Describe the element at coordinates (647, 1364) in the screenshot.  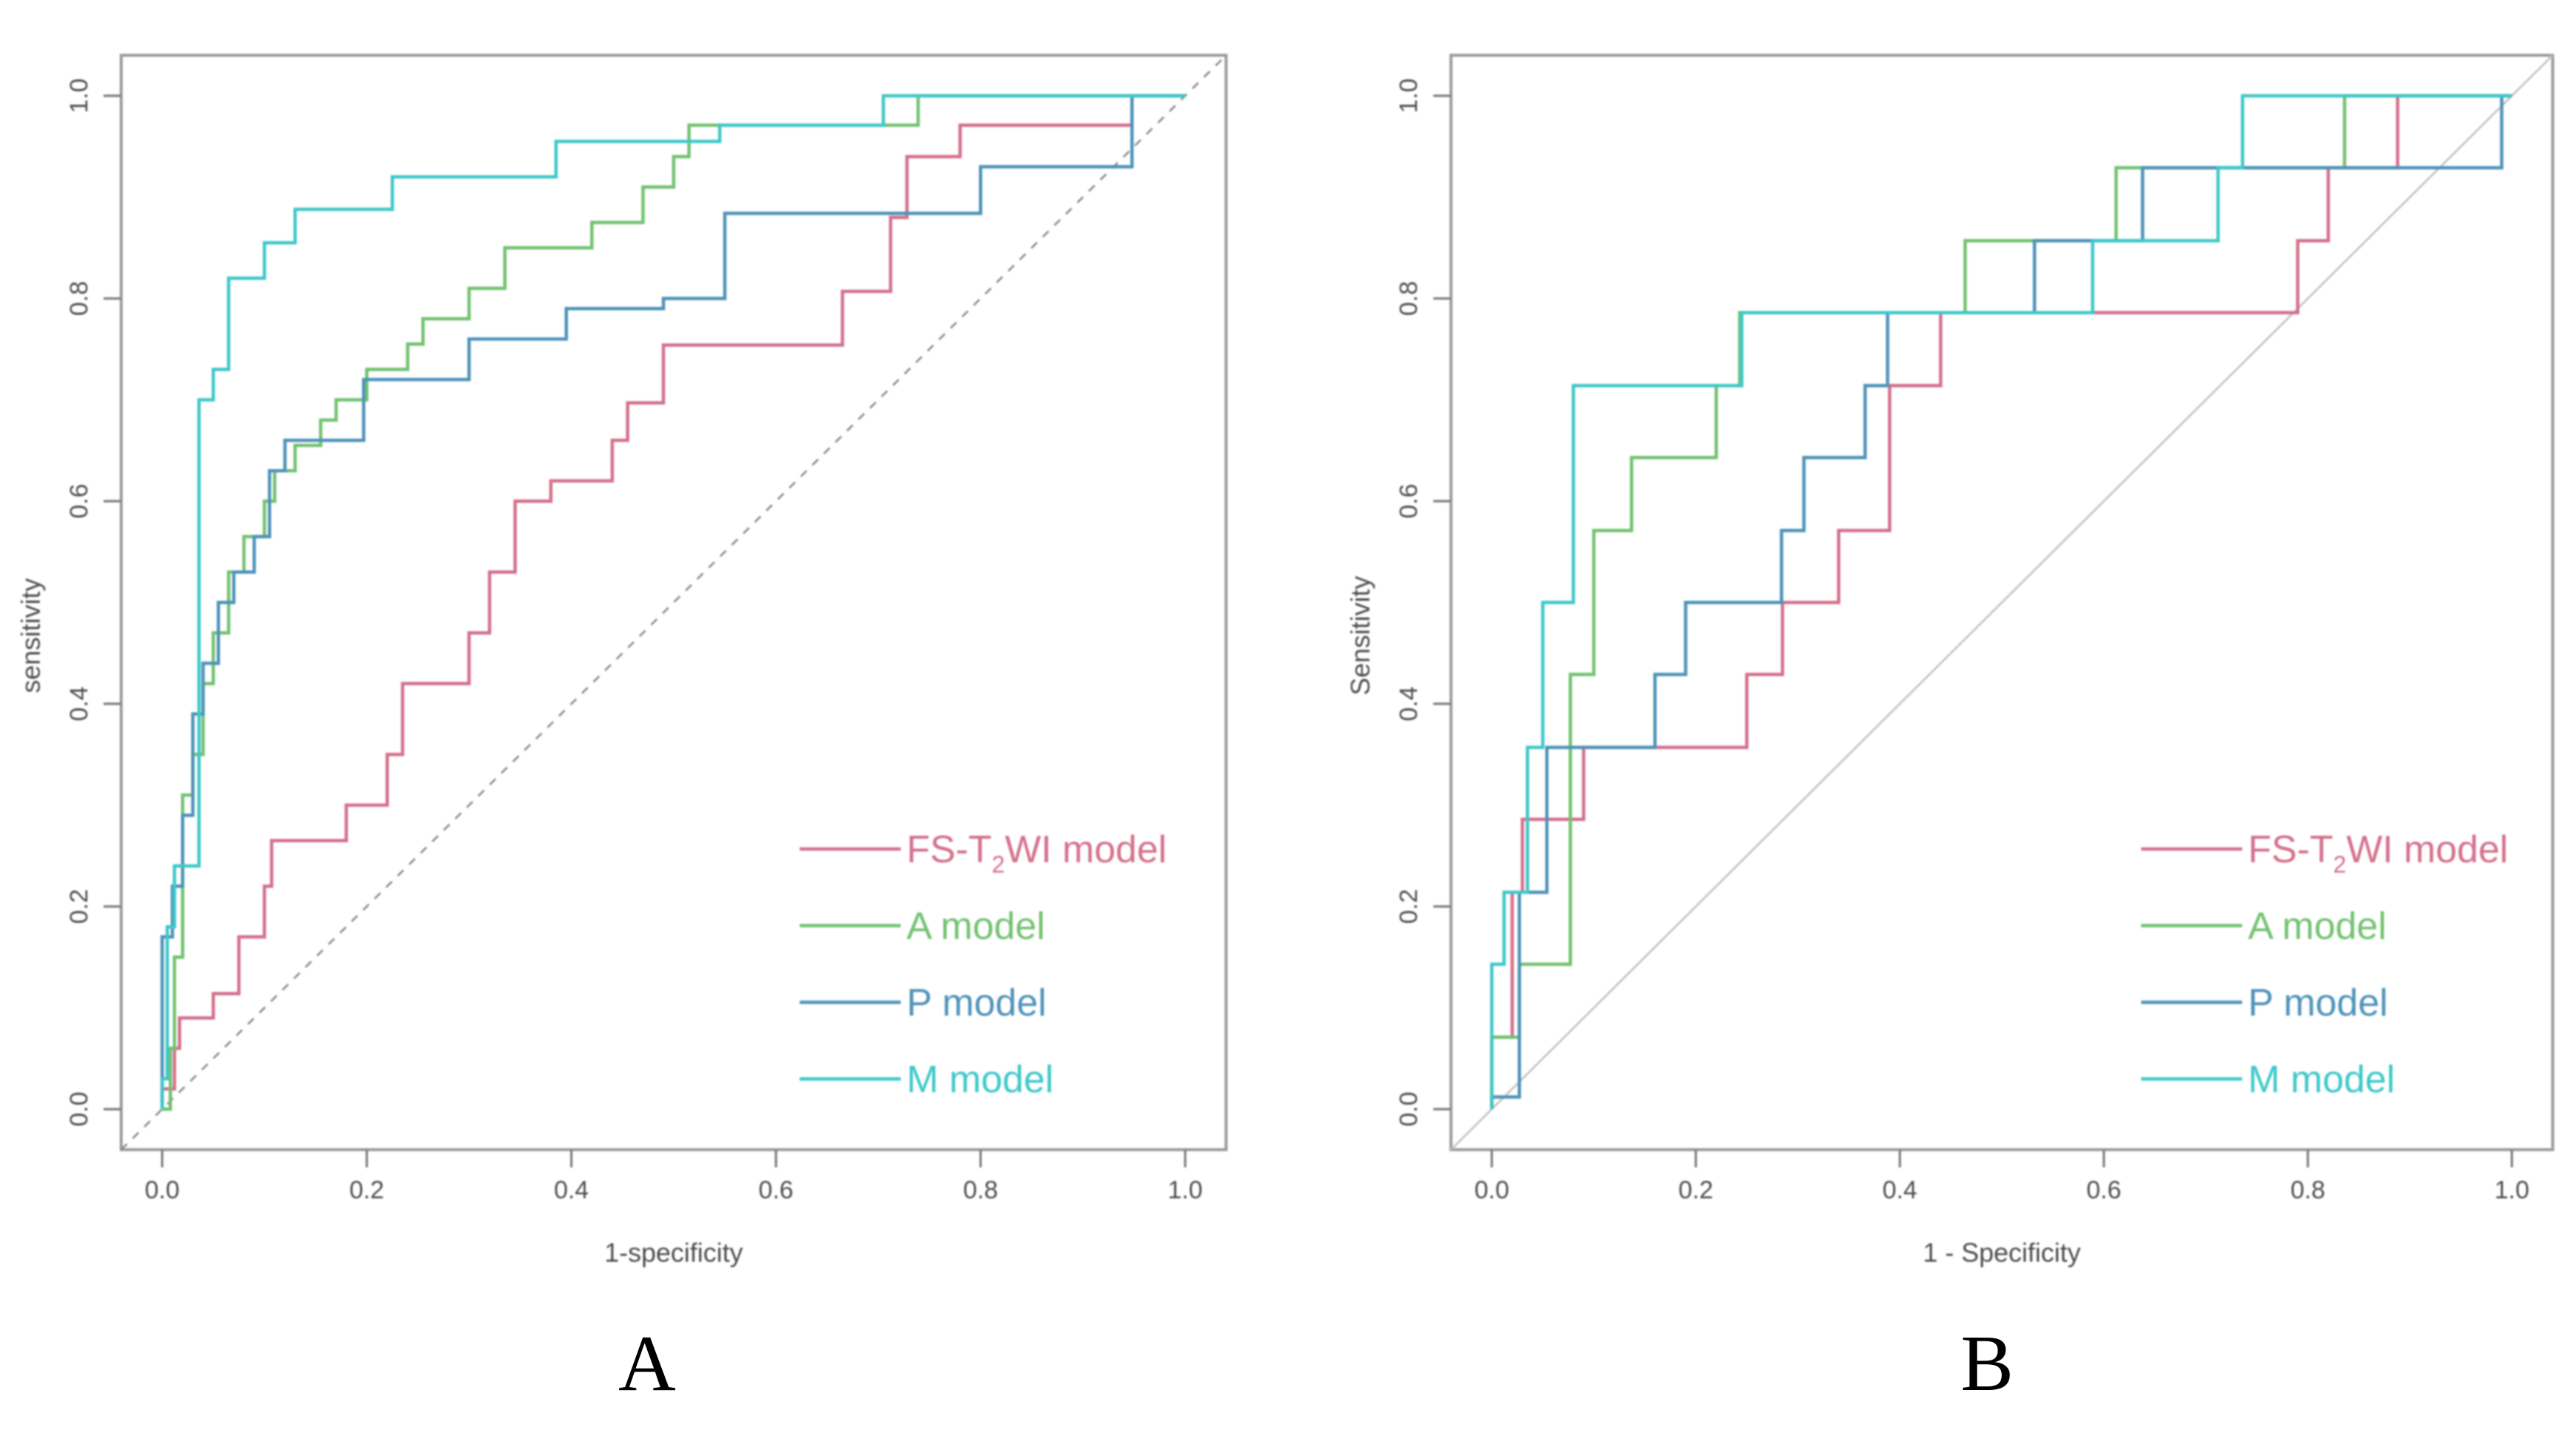
I see `panel-a-caption: A` at that location.